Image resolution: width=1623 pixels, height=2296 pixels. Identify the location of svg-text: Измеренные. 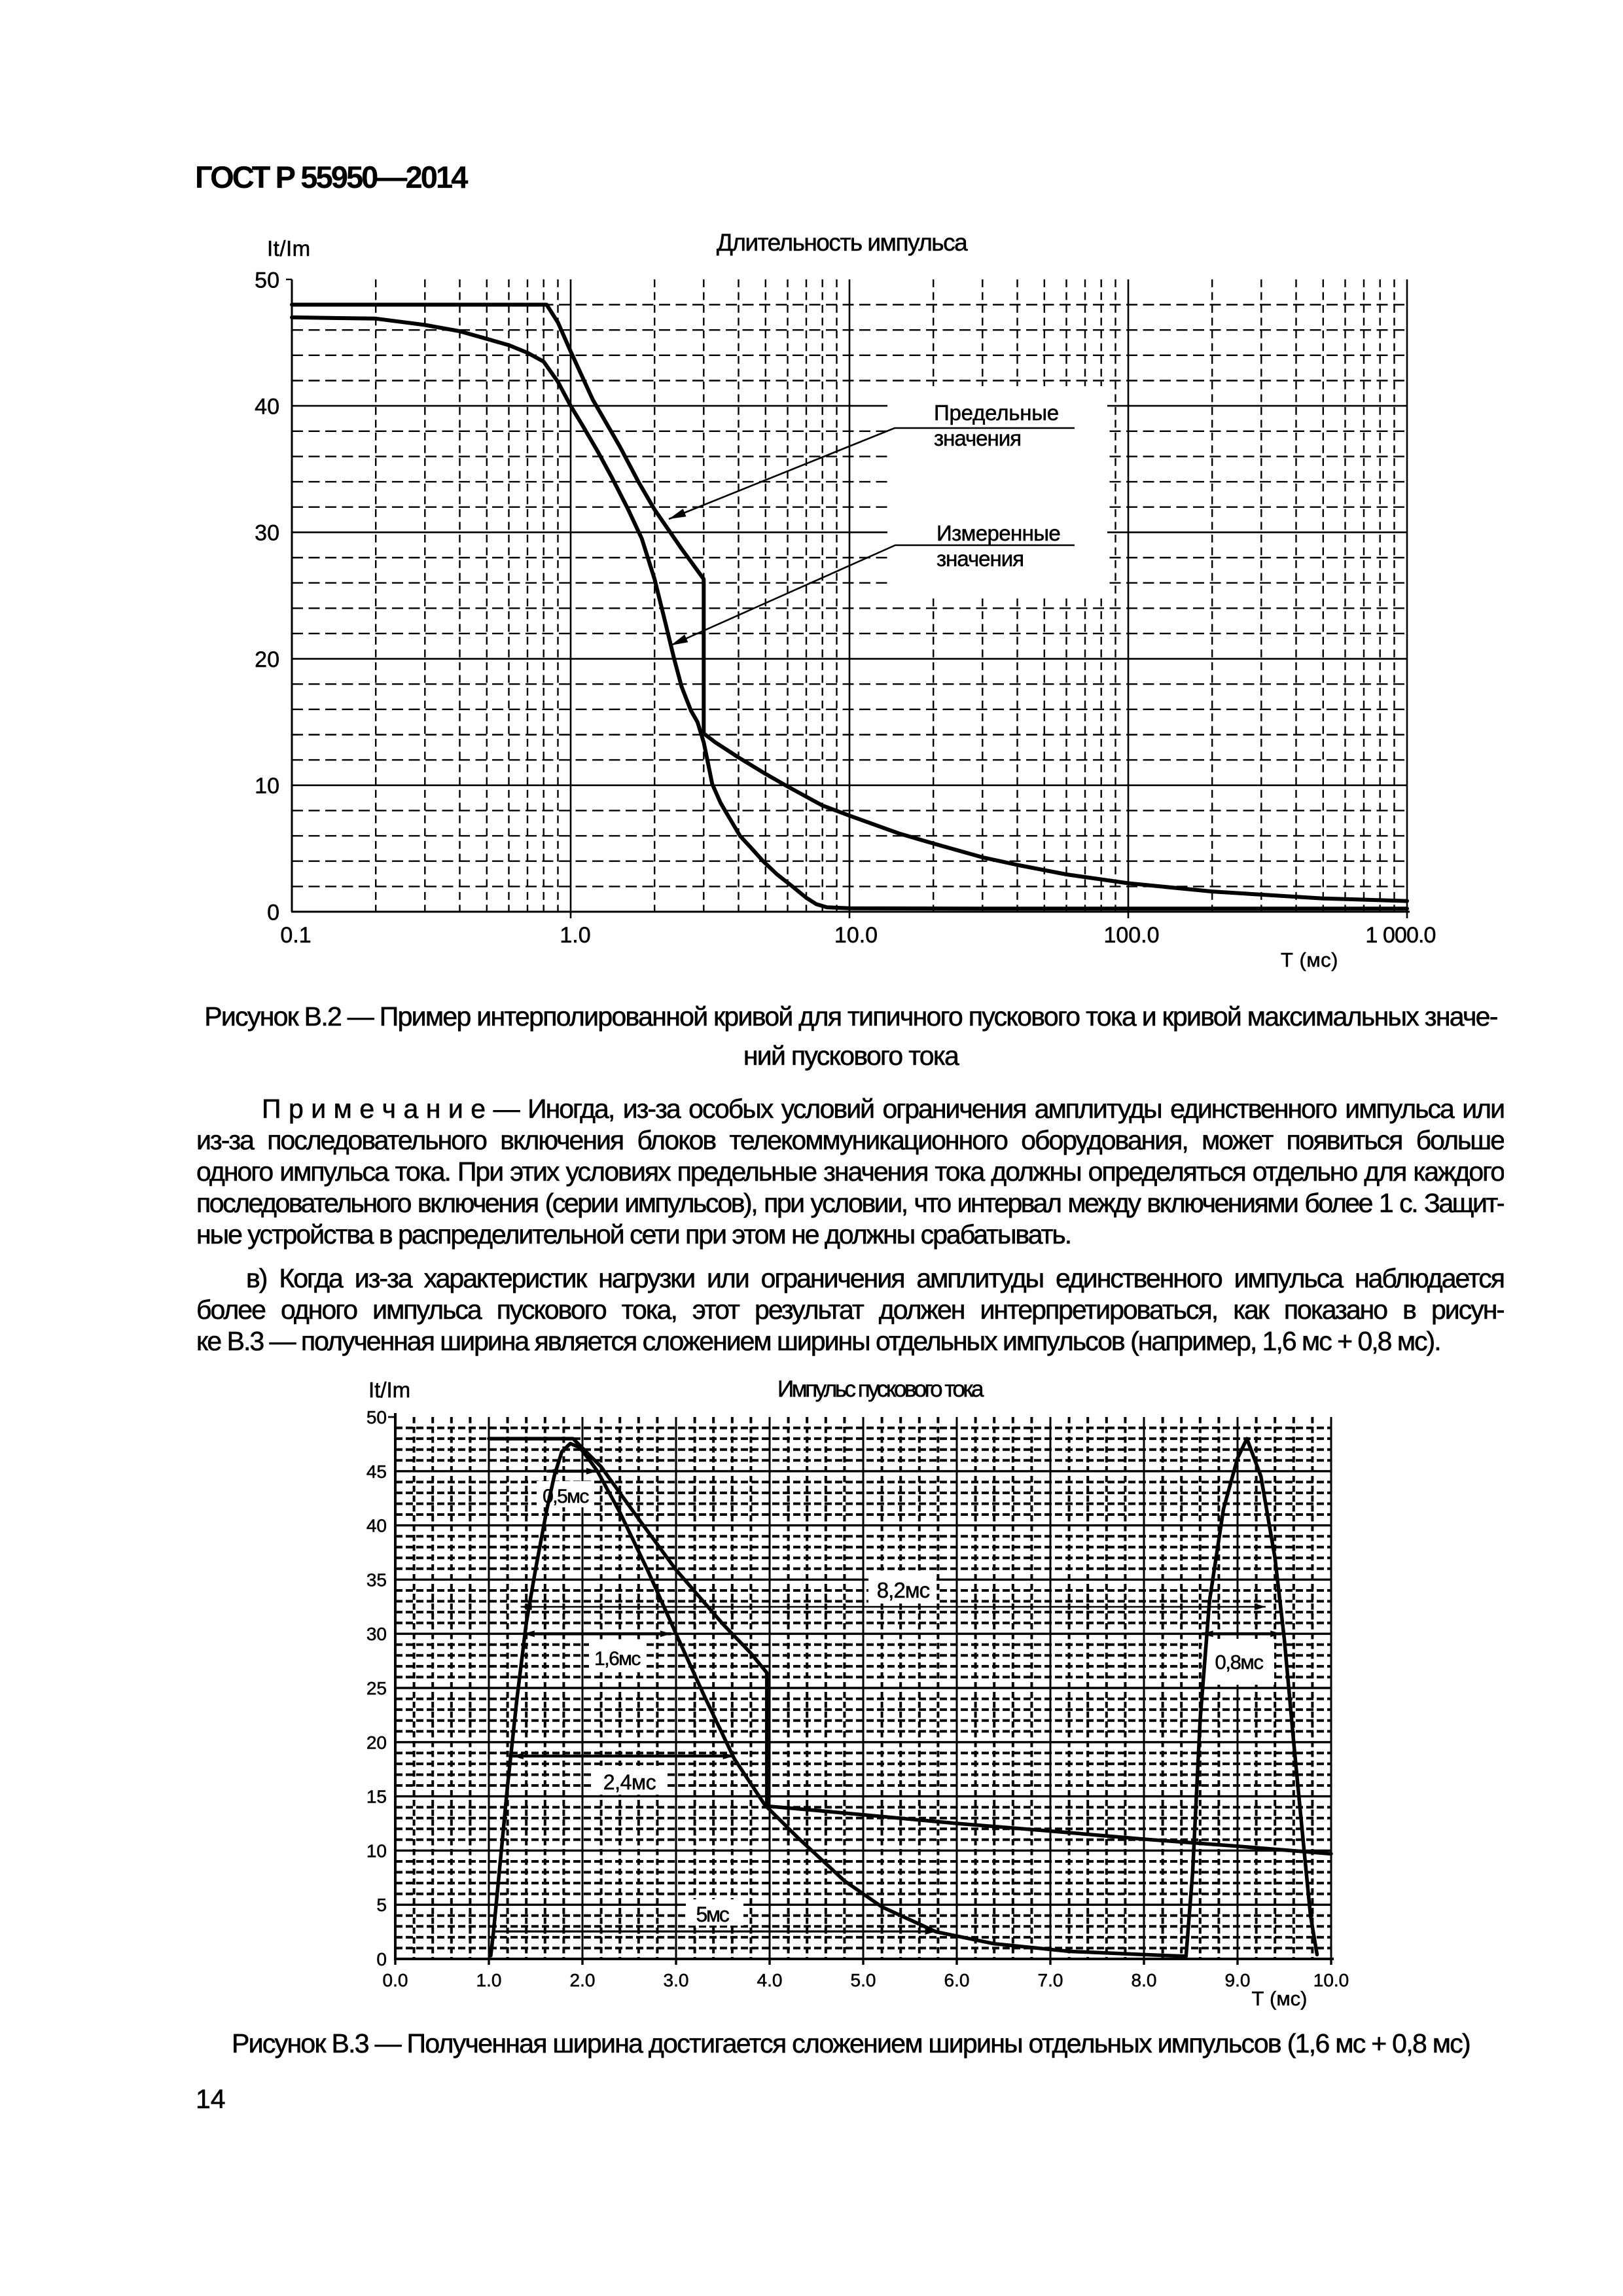
(998, 533).